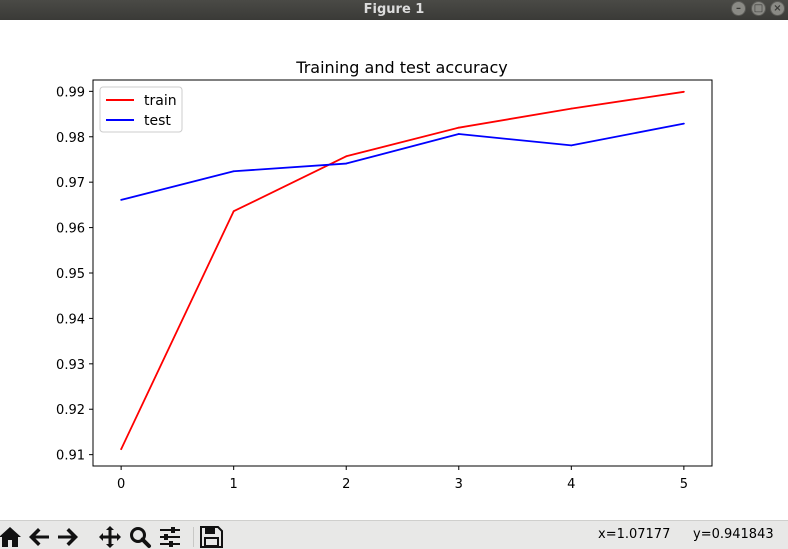 This screenshot has width=788, height=549. I want to click on save-icon, so click(211, 537).